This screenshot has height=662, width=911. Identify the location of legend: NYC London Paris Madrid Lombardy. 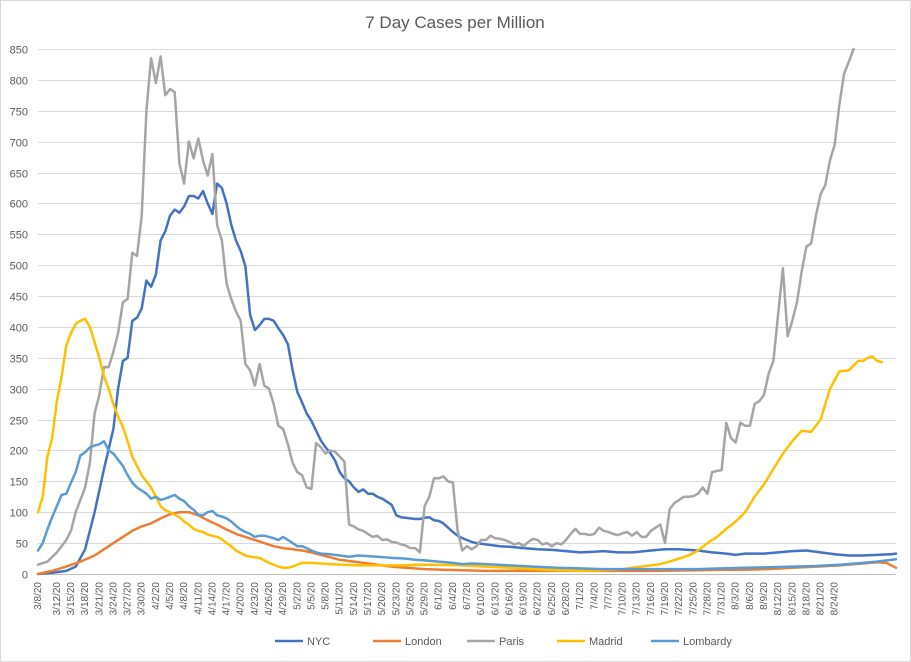
(503, 642).